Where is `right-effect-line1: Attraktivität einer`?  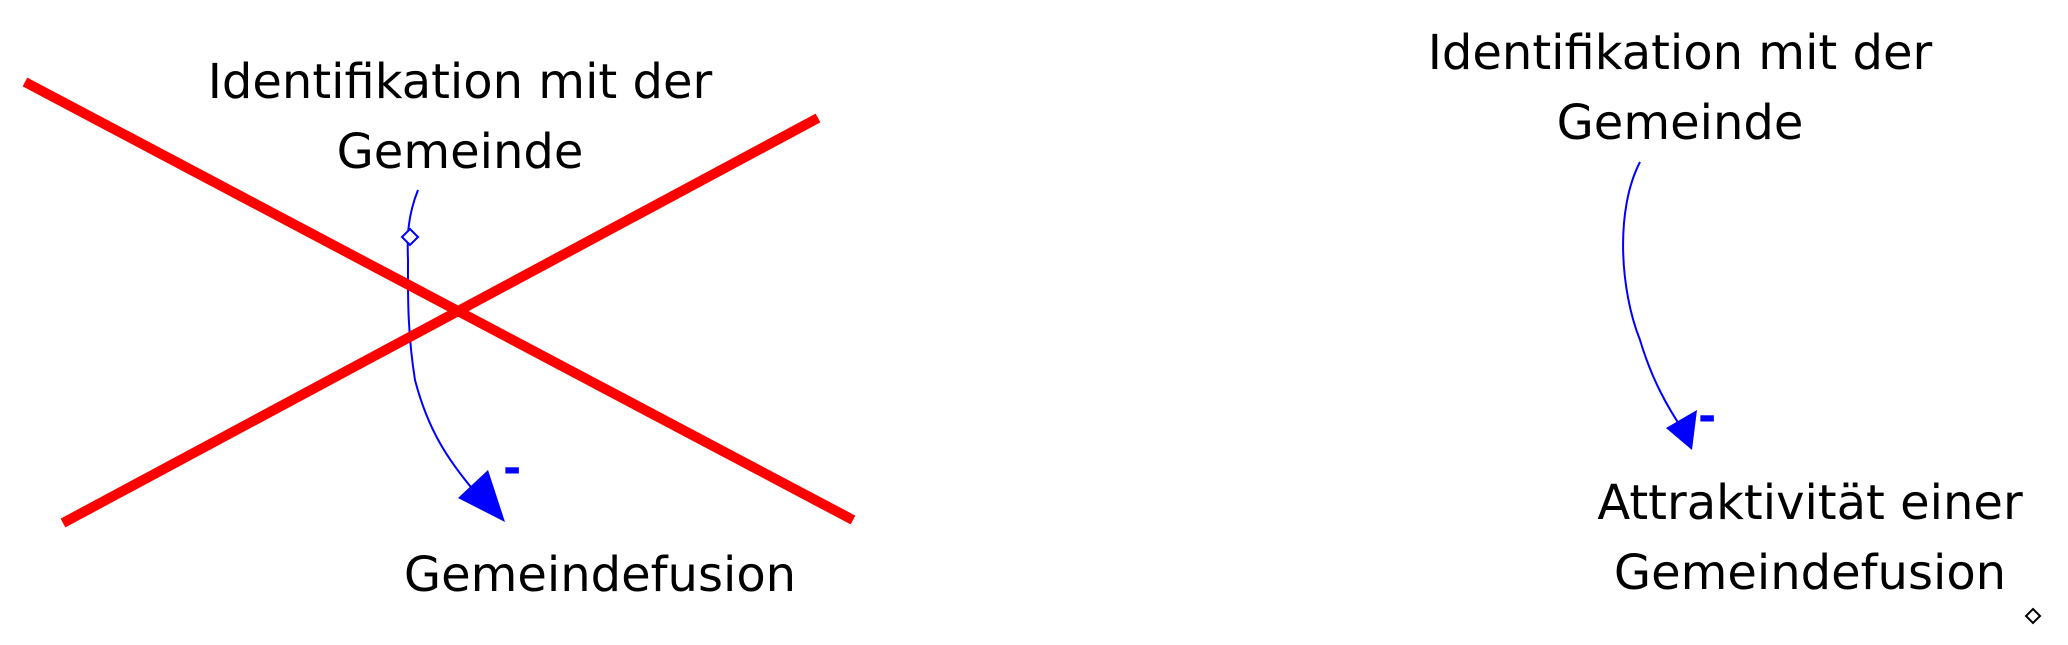 right-effect-line1: Attraktivität einer is located at coordinates (1810, 503).